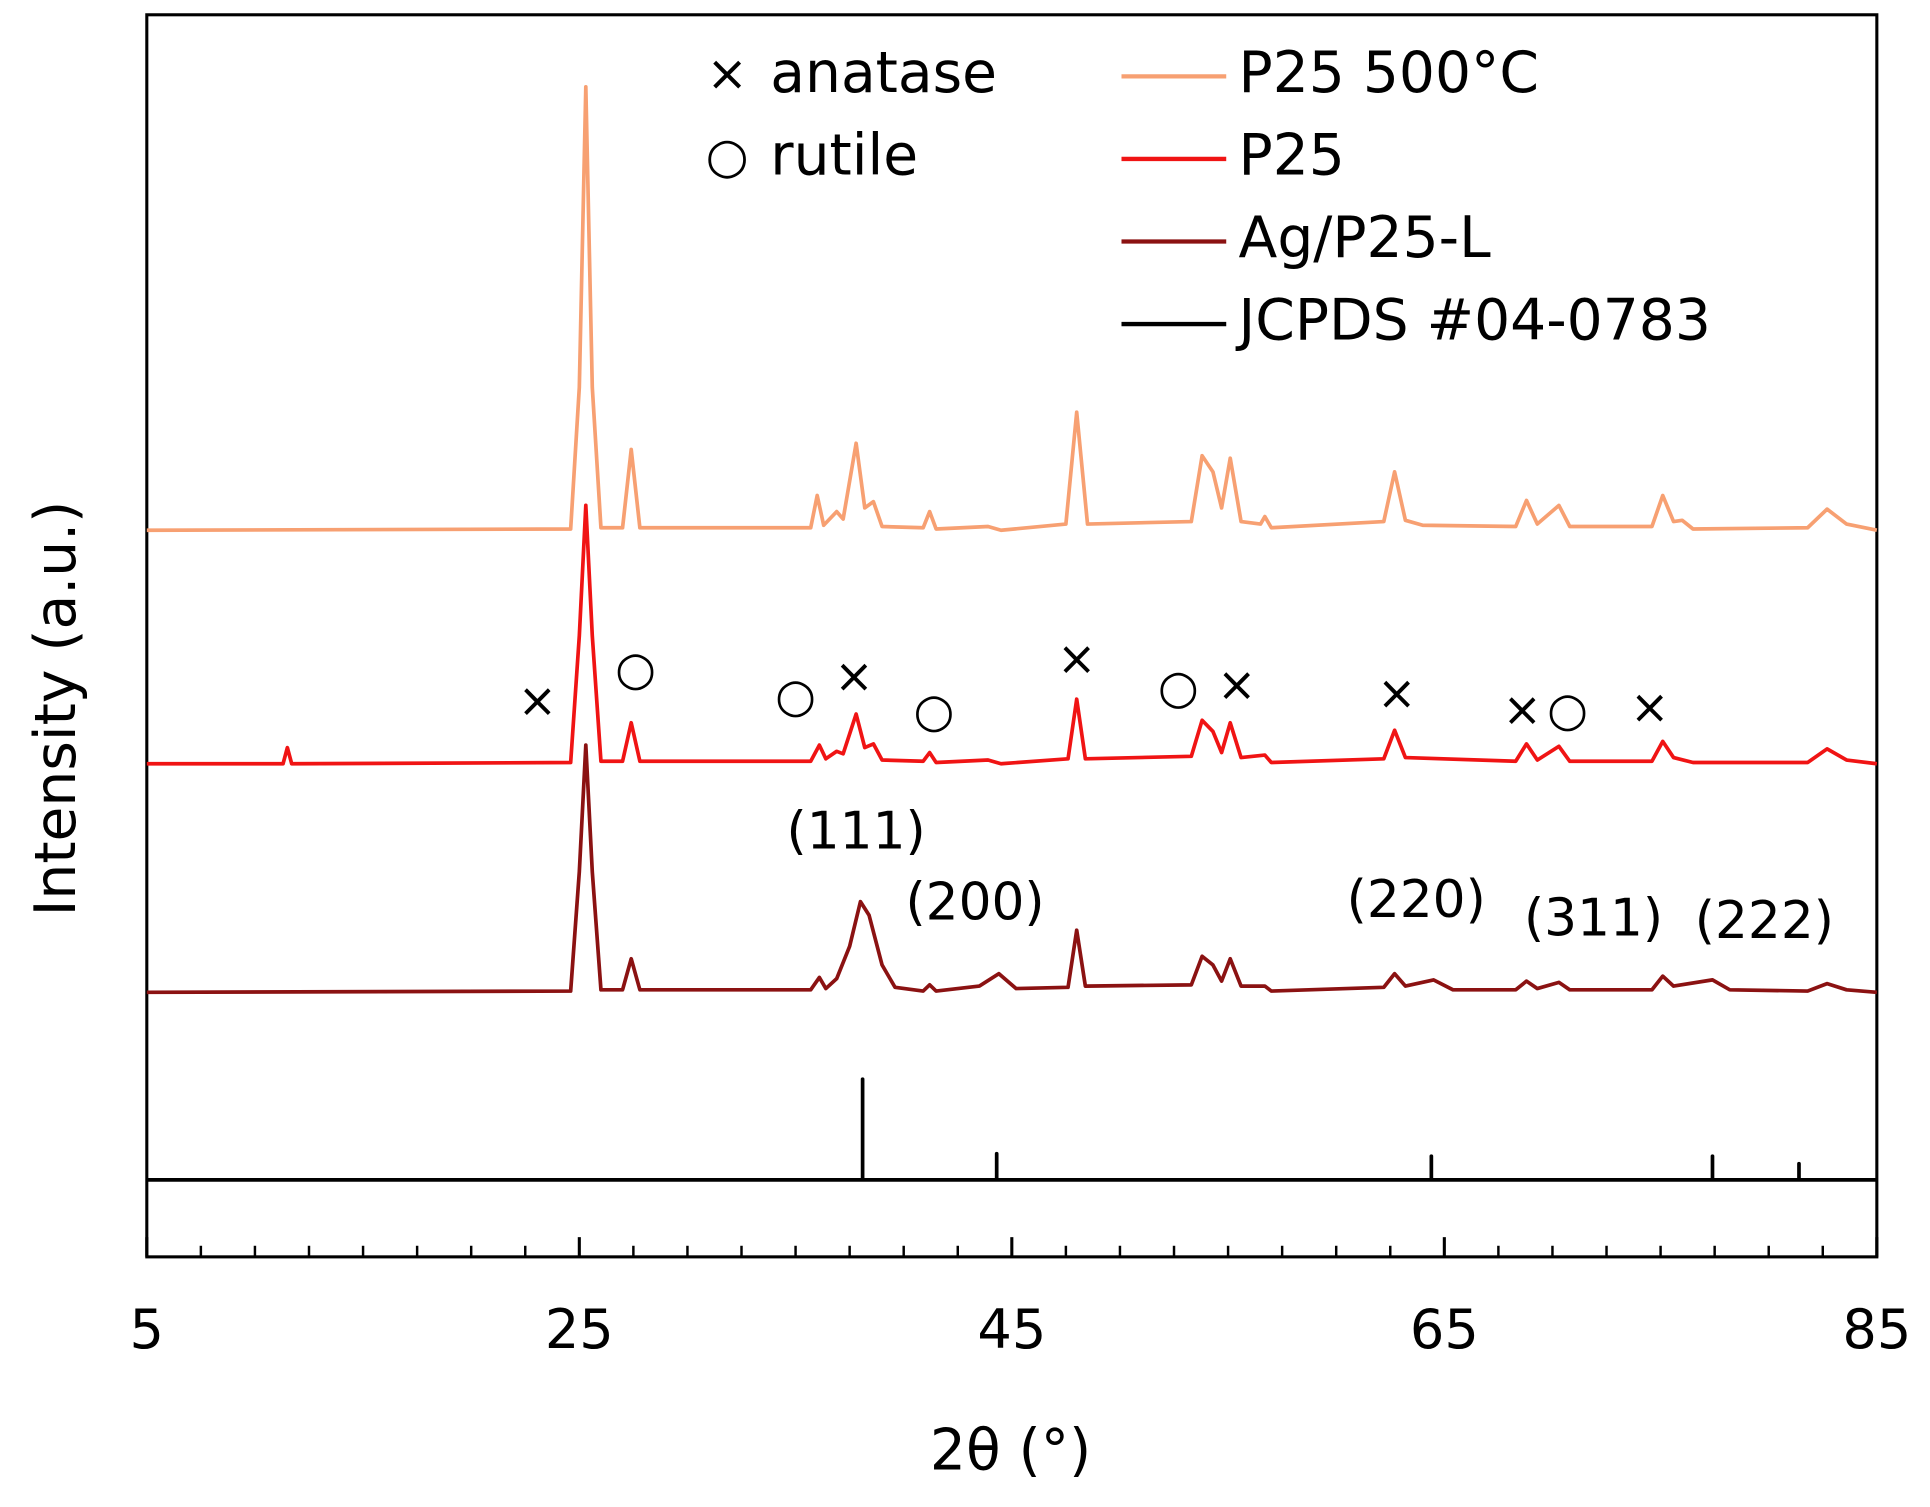  What do you see at coordinates (1876, 1329) in the screenshot?
I see `x-tick-label: 85` at bounding box center [1876, 1329].